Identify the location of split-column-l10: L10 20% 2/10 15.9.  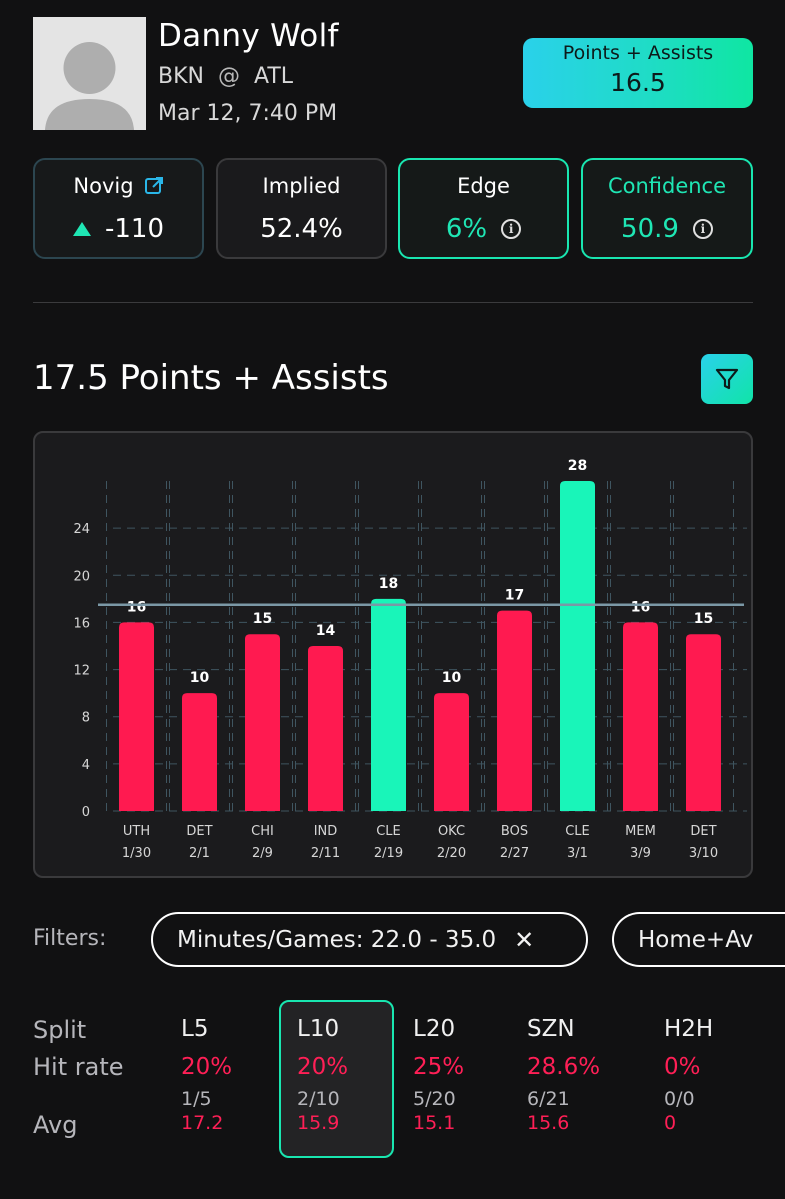
(352, 1075).